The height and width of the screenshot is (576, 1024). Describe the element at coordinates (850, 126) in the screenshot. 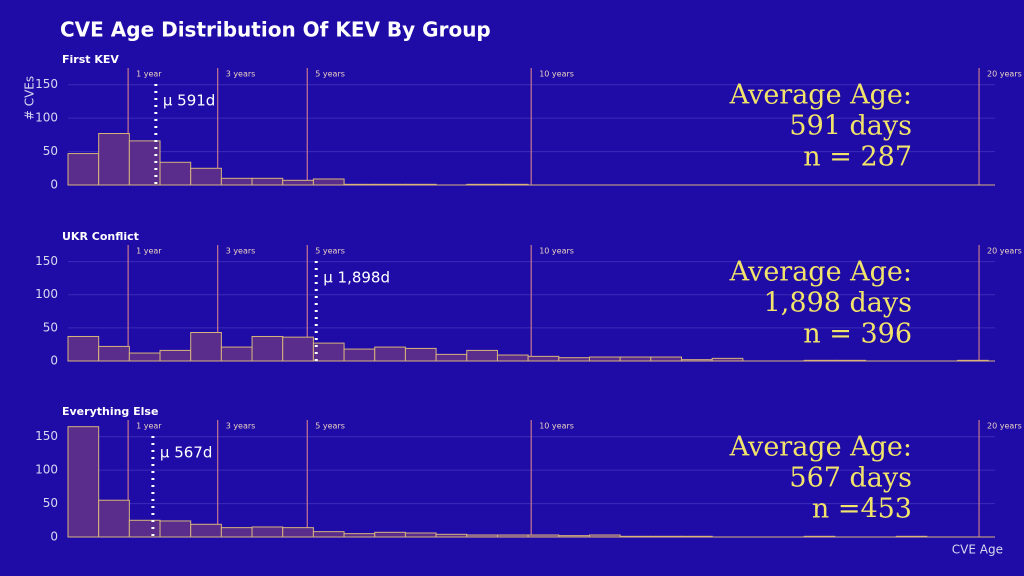

I see `annotation: 591 days` at that location.